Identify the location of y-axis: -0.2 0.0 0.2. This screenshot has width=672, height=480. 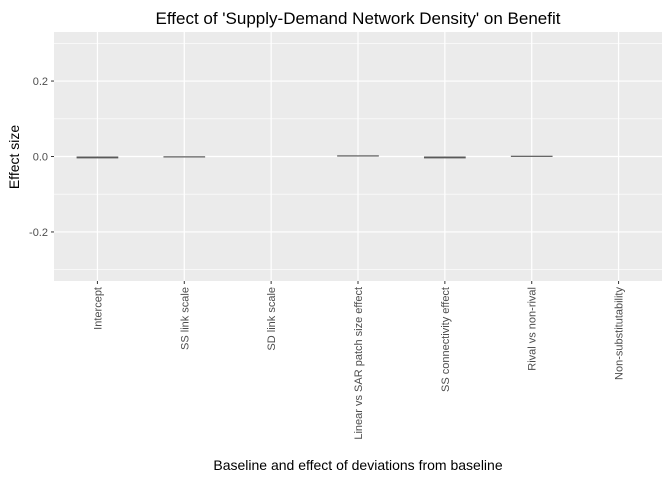
(41, 157).